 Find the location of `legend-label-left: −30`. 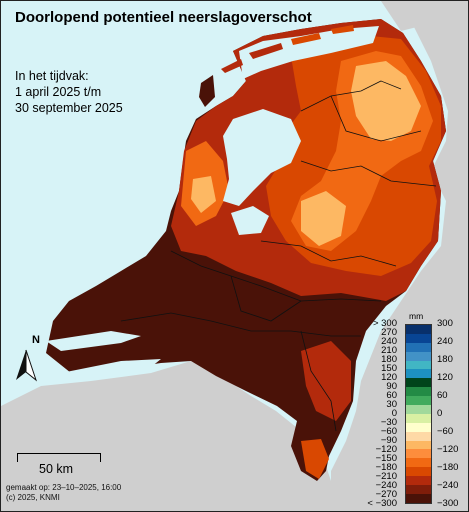

legend-label-left: −30 is located at coordinates (388, 422).